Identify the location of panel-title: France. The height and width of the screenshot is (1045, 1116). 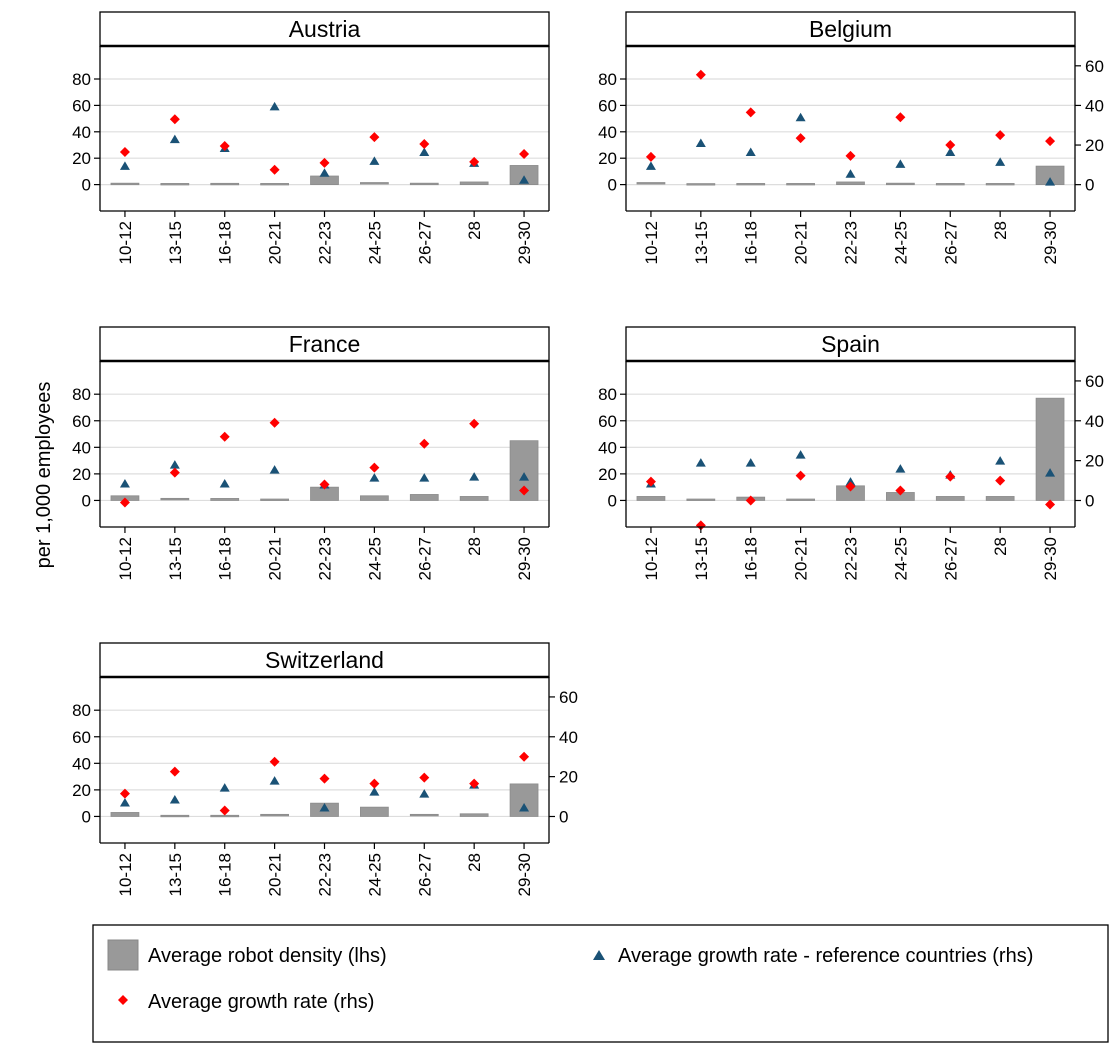
(325, 344).